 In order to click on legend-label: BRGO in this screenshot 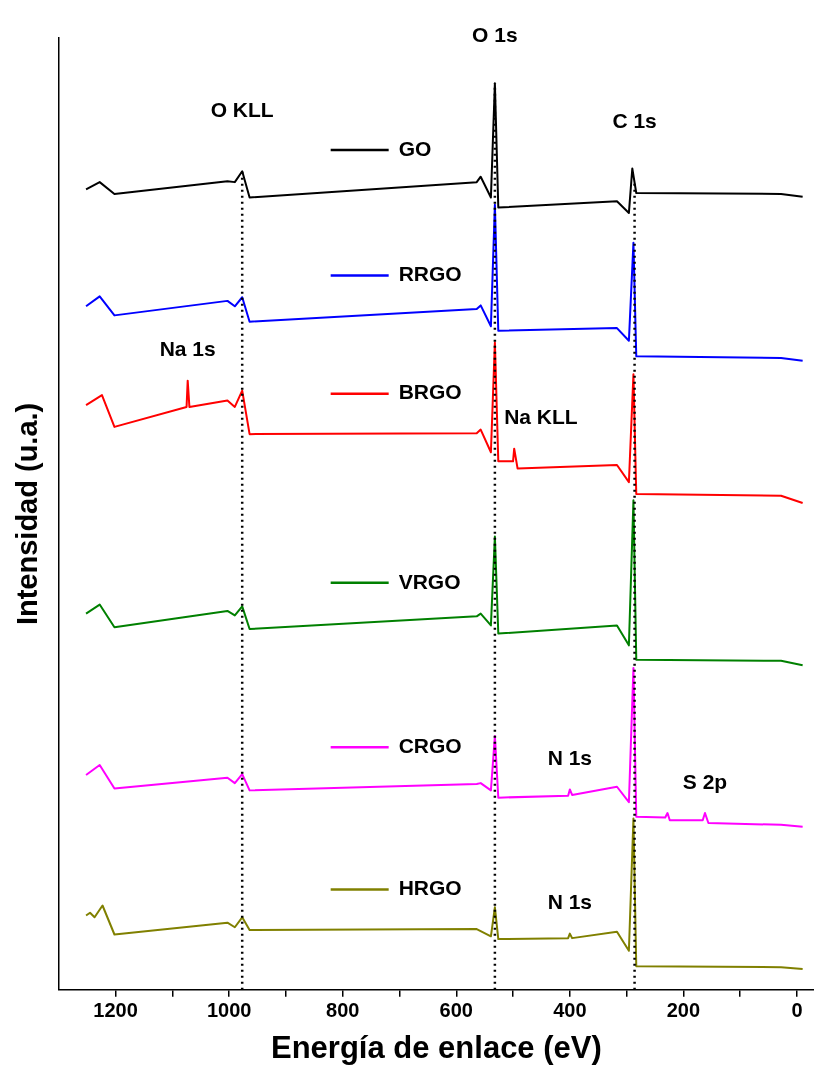, I will do `click(430, 392)`.